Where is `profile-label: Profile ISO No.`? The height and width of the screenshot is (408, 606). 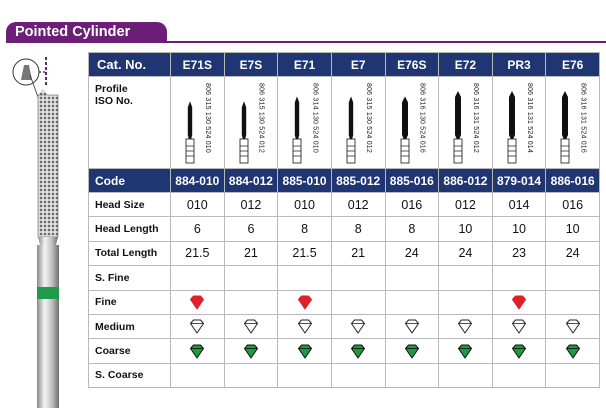 profile-label: Profile ISO No. is located at coordinates (129, 122).